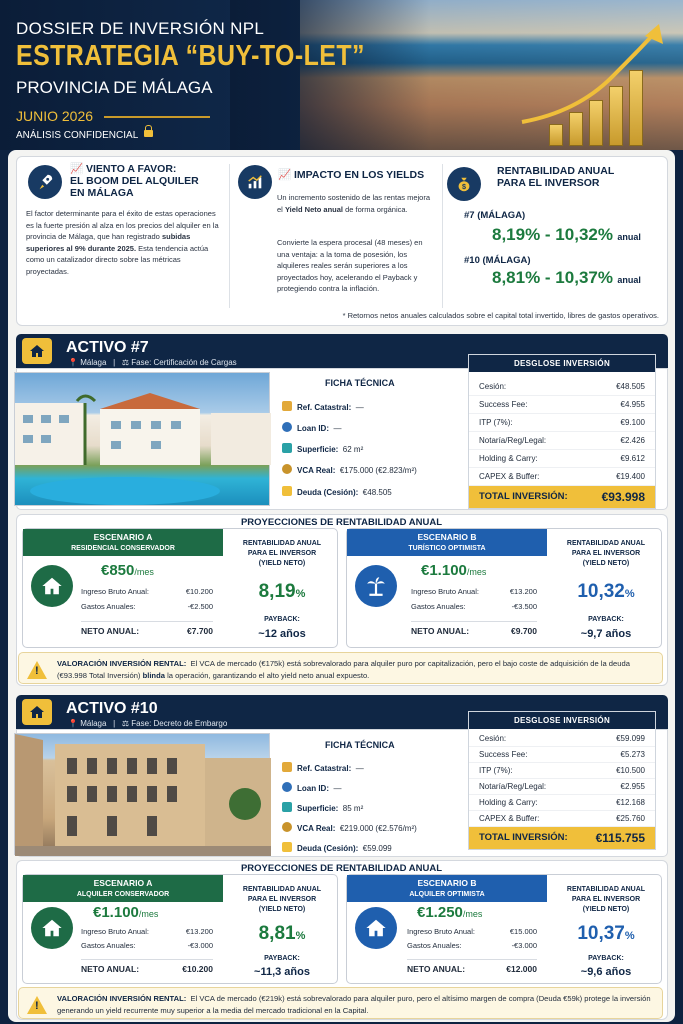  What do you see at coordinates (604, 101) in the screenshot?
I see `growth-bars-graphic` at bounding box center [604, 101].